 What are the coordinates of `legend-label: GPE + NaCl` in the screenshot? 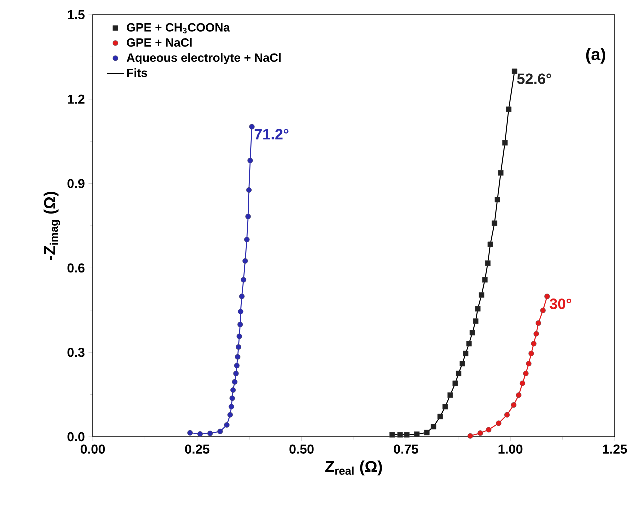 It's located at (159, 42).